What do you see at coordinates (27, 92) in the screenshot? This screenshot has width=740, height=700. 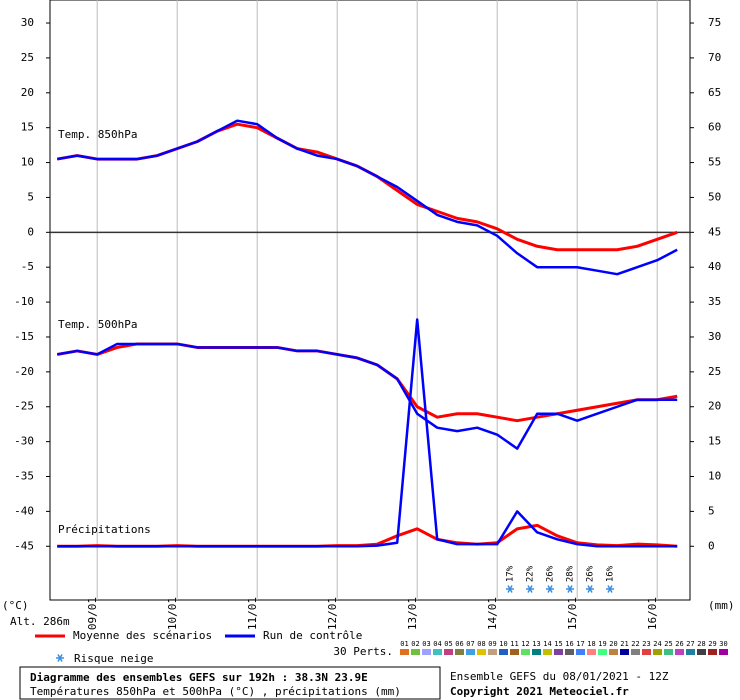 I see `y-tick-label: 20` at bounding box center [27, 92].